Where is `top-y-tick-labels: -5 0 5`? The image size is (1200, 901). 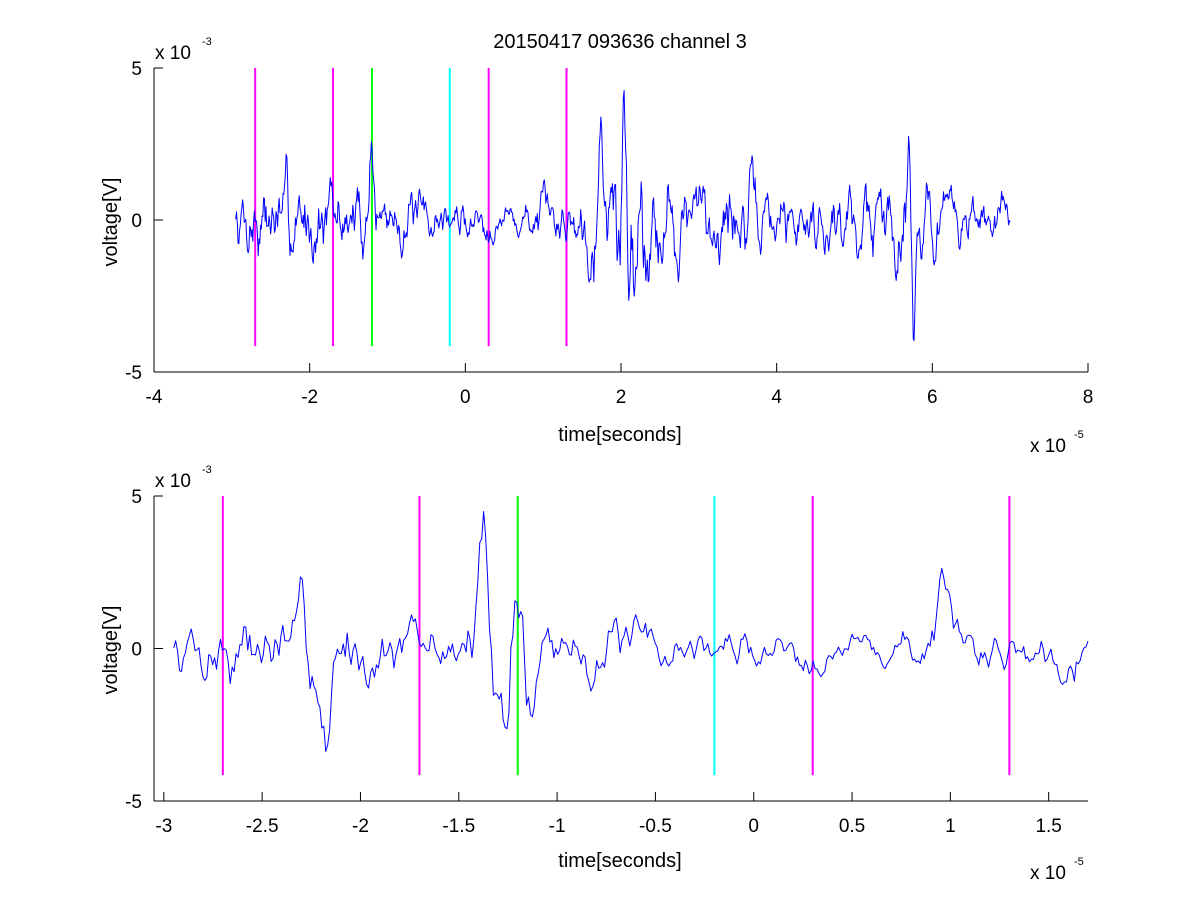
top-y-tick-labels: -5 0 5 is located at coordinates (133, 221).